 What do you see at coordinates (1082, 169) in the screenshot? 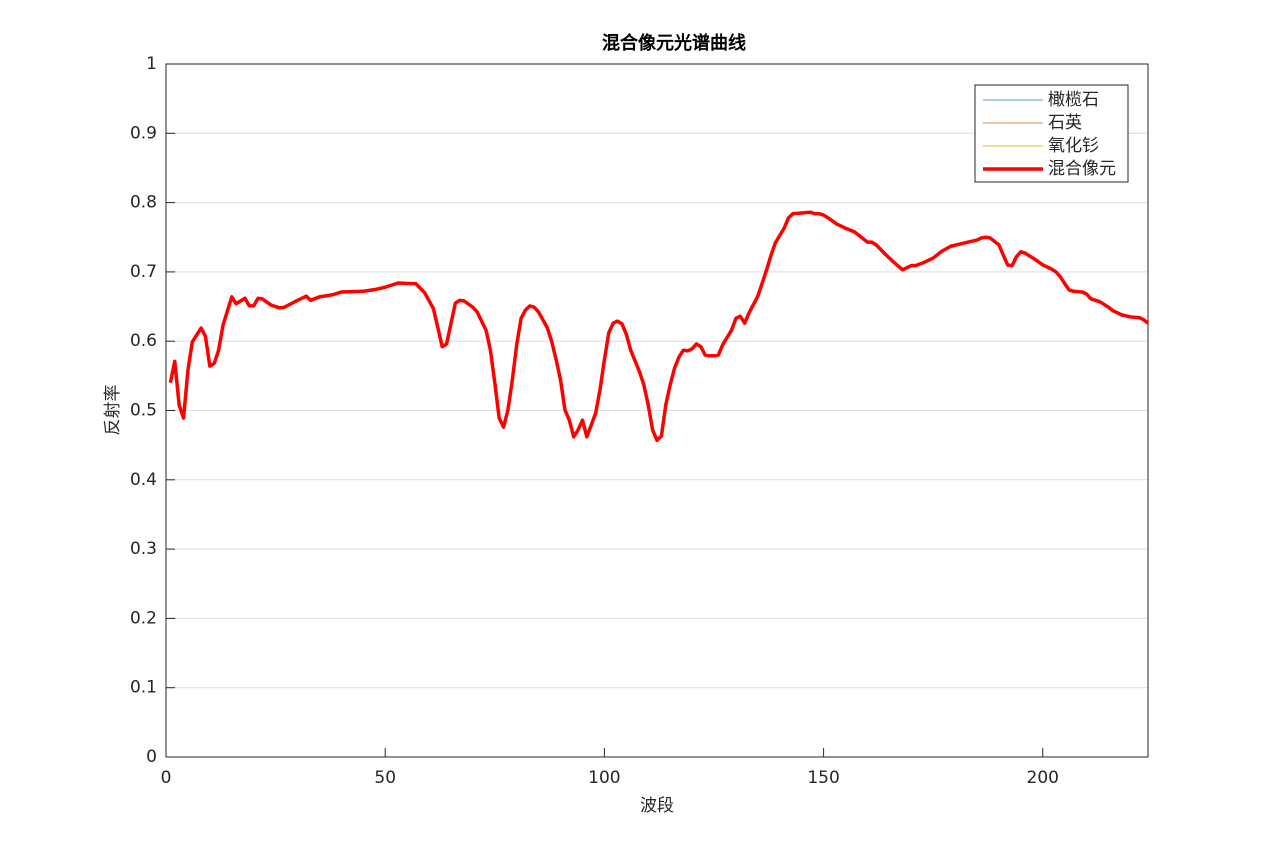
I see `legend-label: 混合像元` at bounding box center [1082, 169].